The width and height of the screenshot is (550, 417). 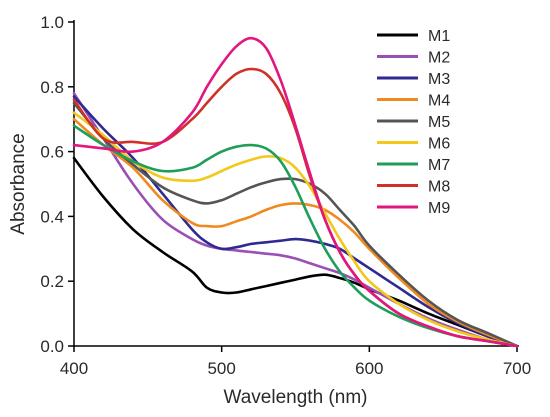 I want to click on y-axis-label: Absorbance, so click(x=18, y=183).